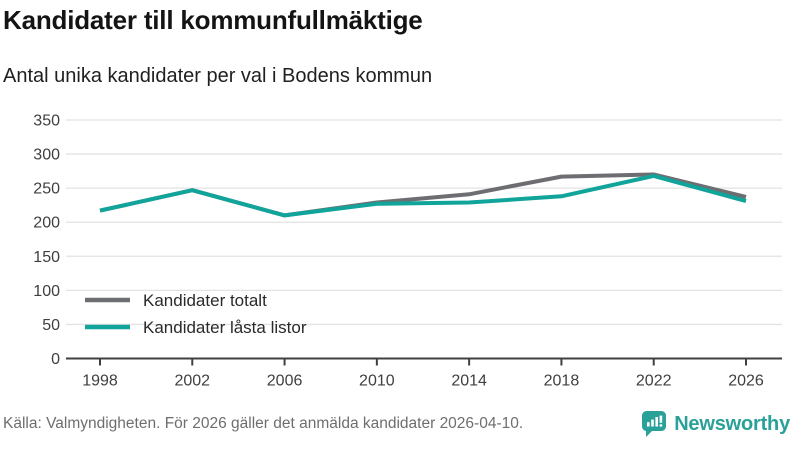 The width and height of the screenshot is (800, 450). Describe the element at coordinates (46, 155) in the screenshot. I see `y-axis-tick-label: 300` at that location.